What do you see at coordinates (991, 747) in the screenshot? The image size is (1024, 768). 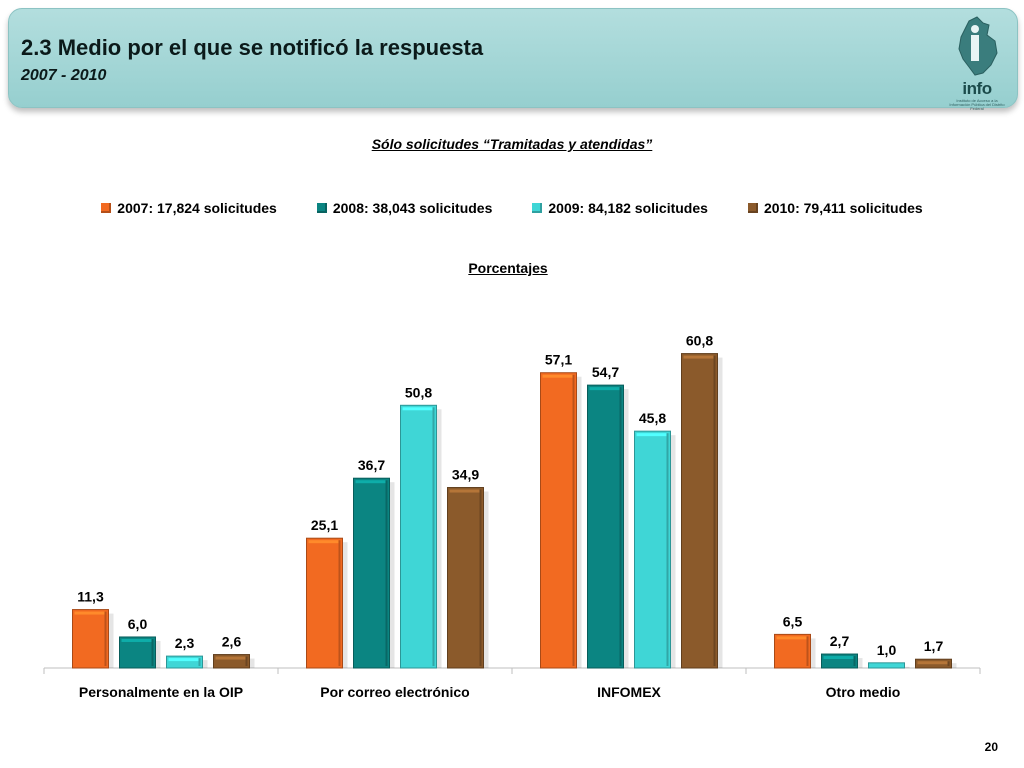 I see `page-number: 20` at bounding box center [991, 747].